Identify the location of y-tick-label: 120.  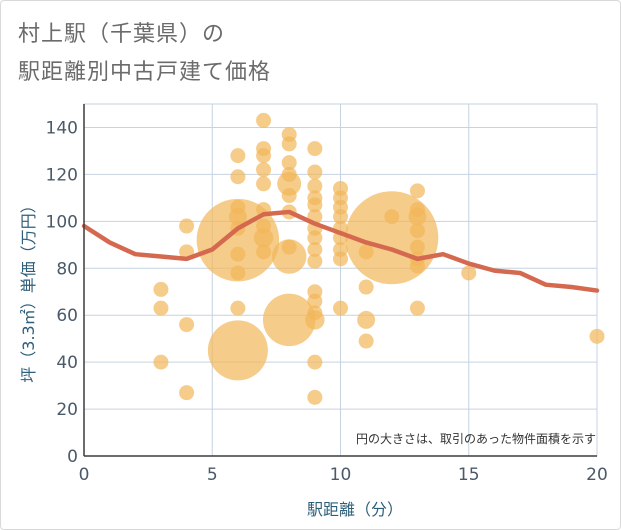
(62, 175).